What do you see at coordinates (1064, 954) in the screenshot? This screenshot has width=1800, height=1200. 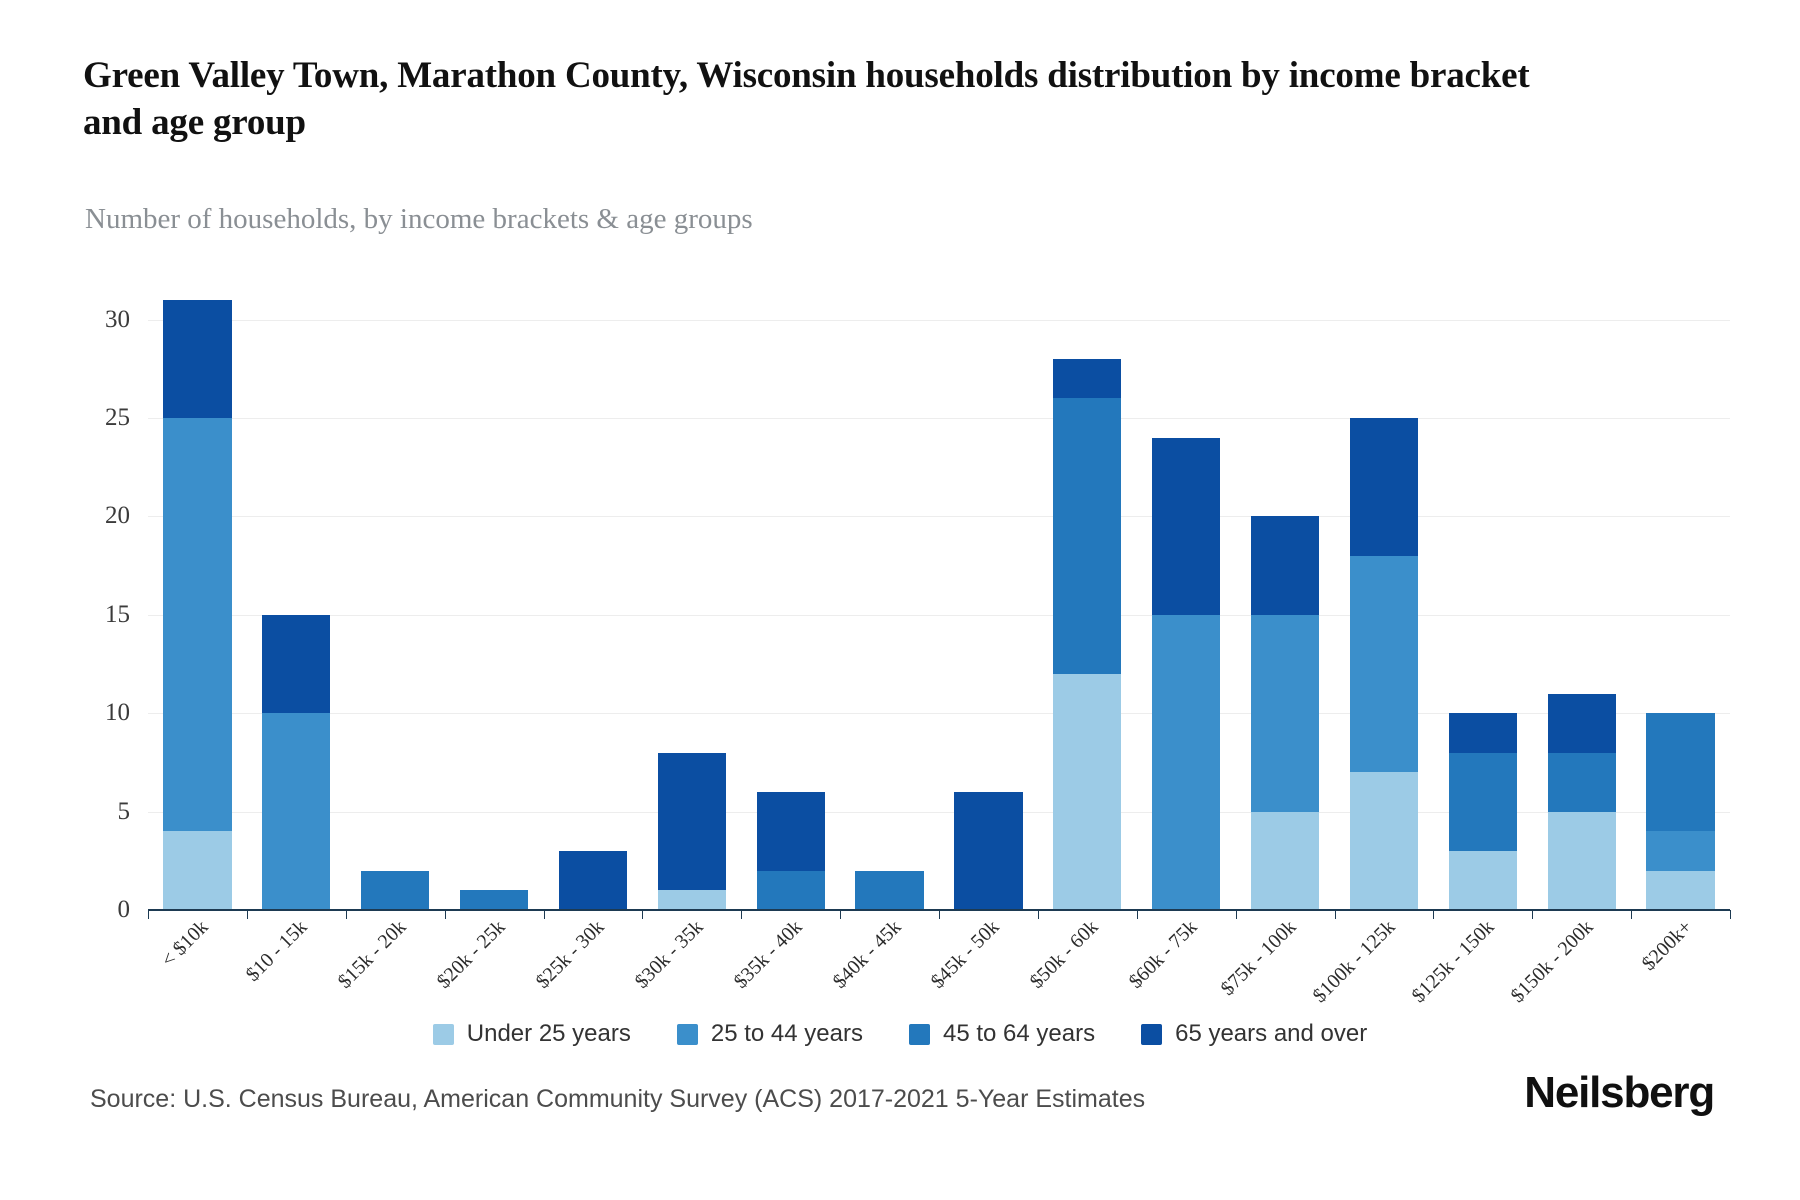 I see `x-axis-tick-label: $50k - 60k` at bounding box center [1064, 954].